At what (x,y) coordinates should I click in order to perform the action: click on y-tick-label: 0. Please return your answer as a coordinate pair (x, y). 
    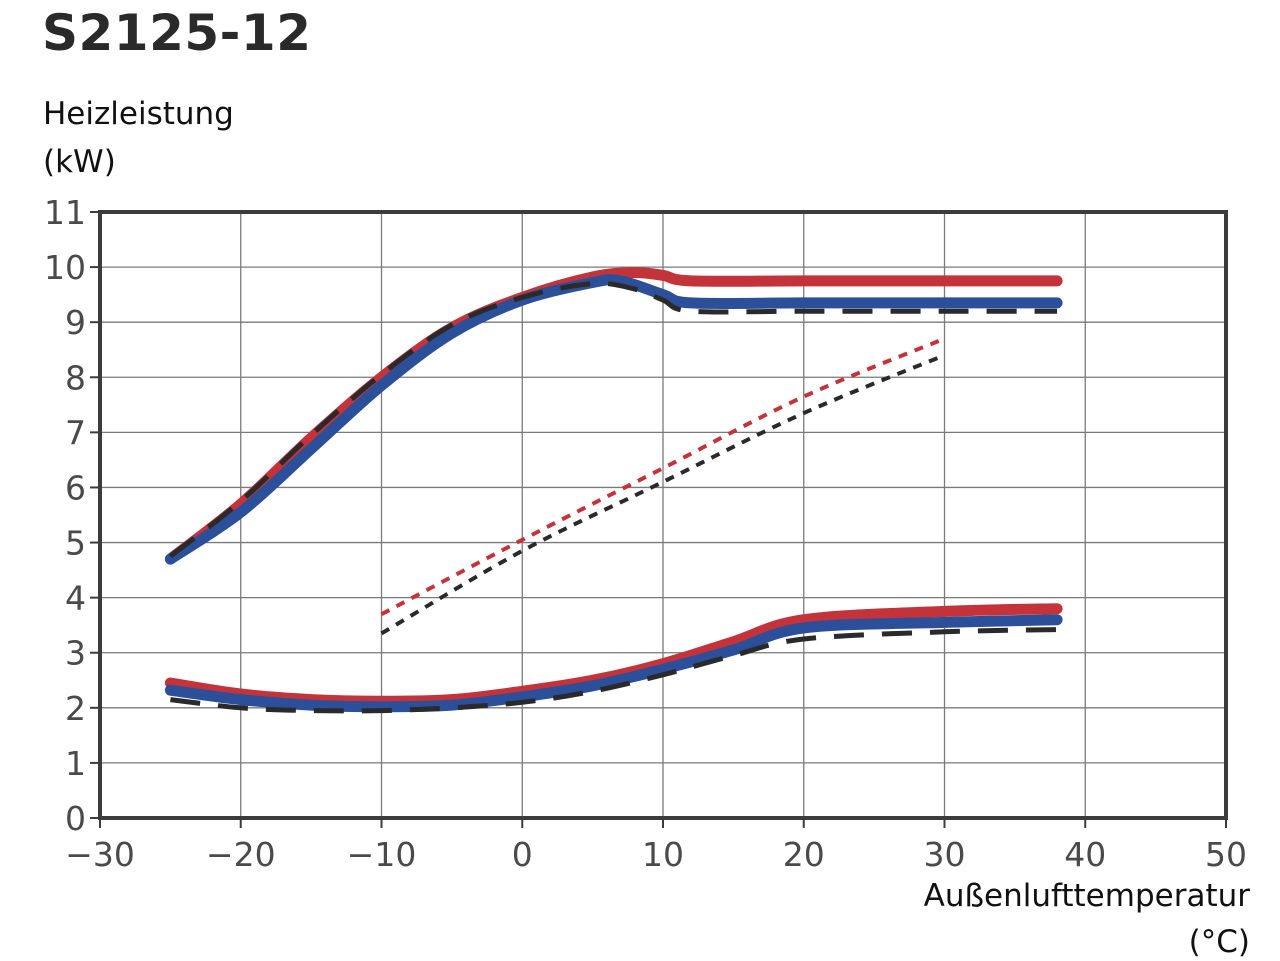
    Looking at the image, I should click on (75, 818).